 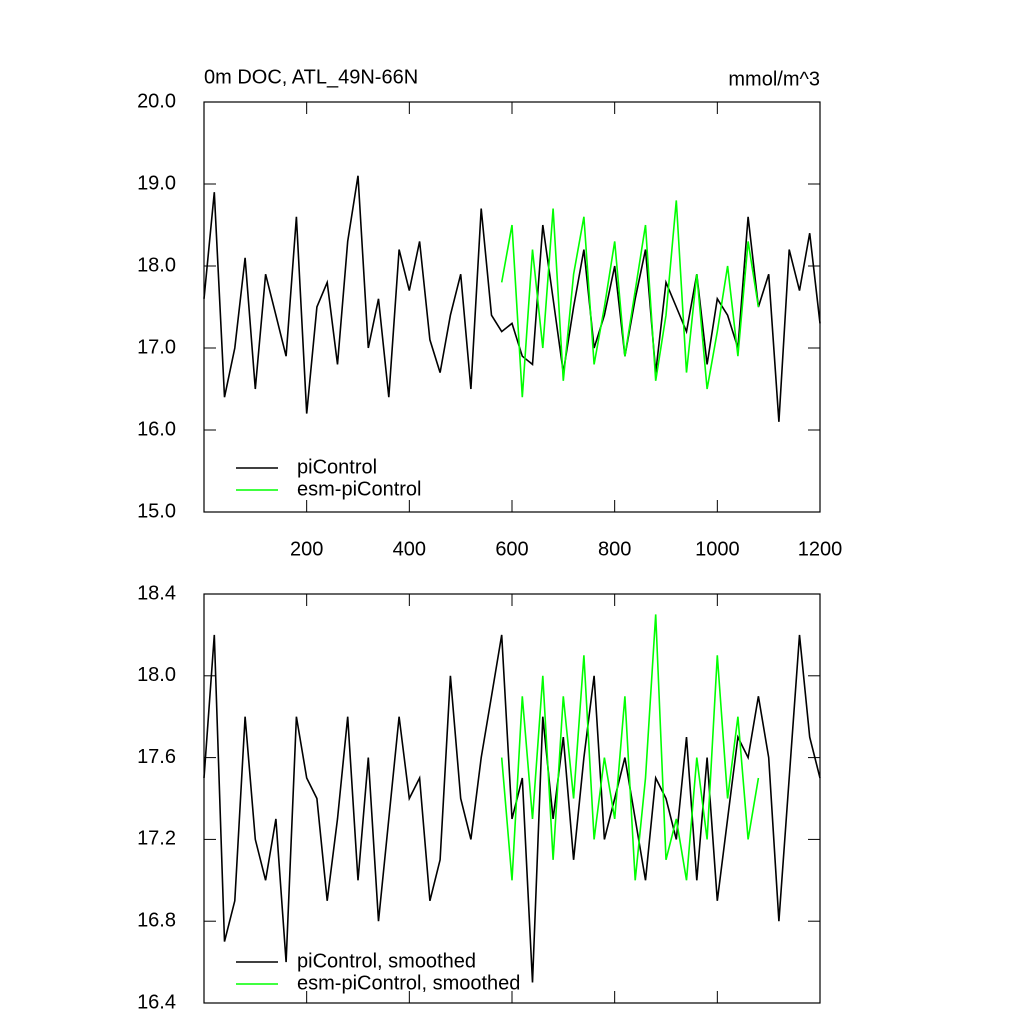 What do you see at coordinates (156, 101) in the screenshot?
I see `y-tick-label: 20.0` at bounding box center [156, 101].